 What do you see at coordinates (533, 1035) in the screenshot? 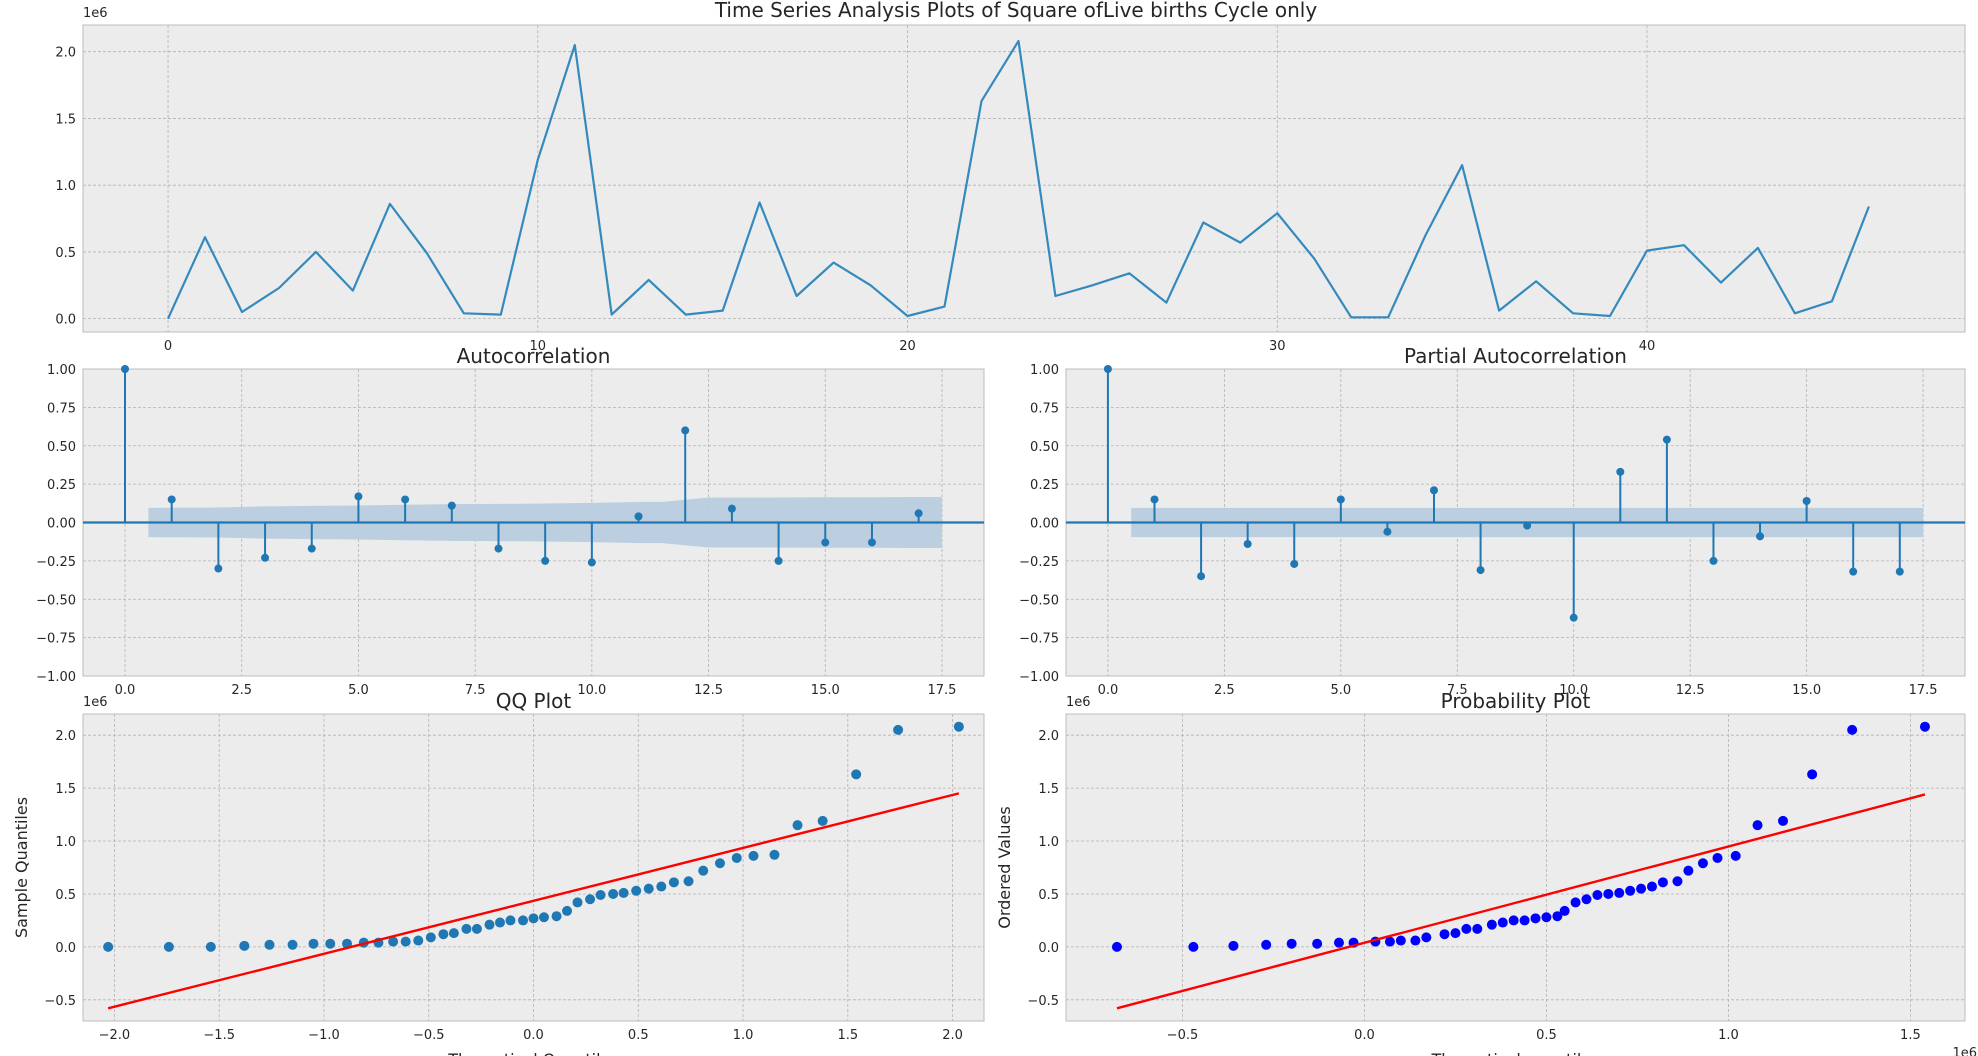
I see `qq-x-tick-label: 0.0` at bounding box center [533, 1035].